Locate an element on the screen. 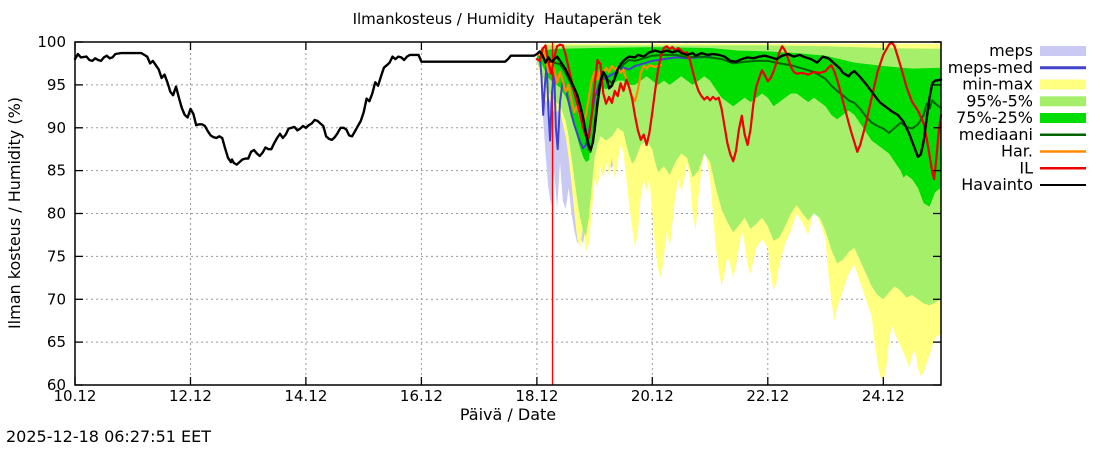  legend-label-Havainto: Havainto is located at coordinates (997, 184).